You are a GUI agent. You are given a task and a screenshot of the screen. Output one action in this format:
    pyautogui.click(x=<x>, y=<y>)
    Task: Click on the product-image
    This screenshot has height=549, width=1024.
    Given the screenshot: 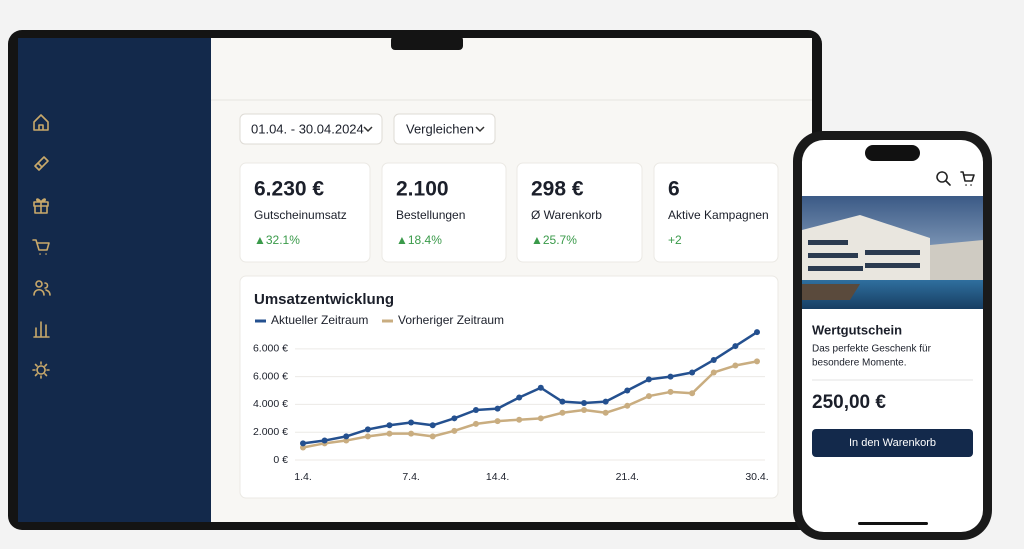 What is the action you would take?
    pyautogui.click(x=892, y=252)
    